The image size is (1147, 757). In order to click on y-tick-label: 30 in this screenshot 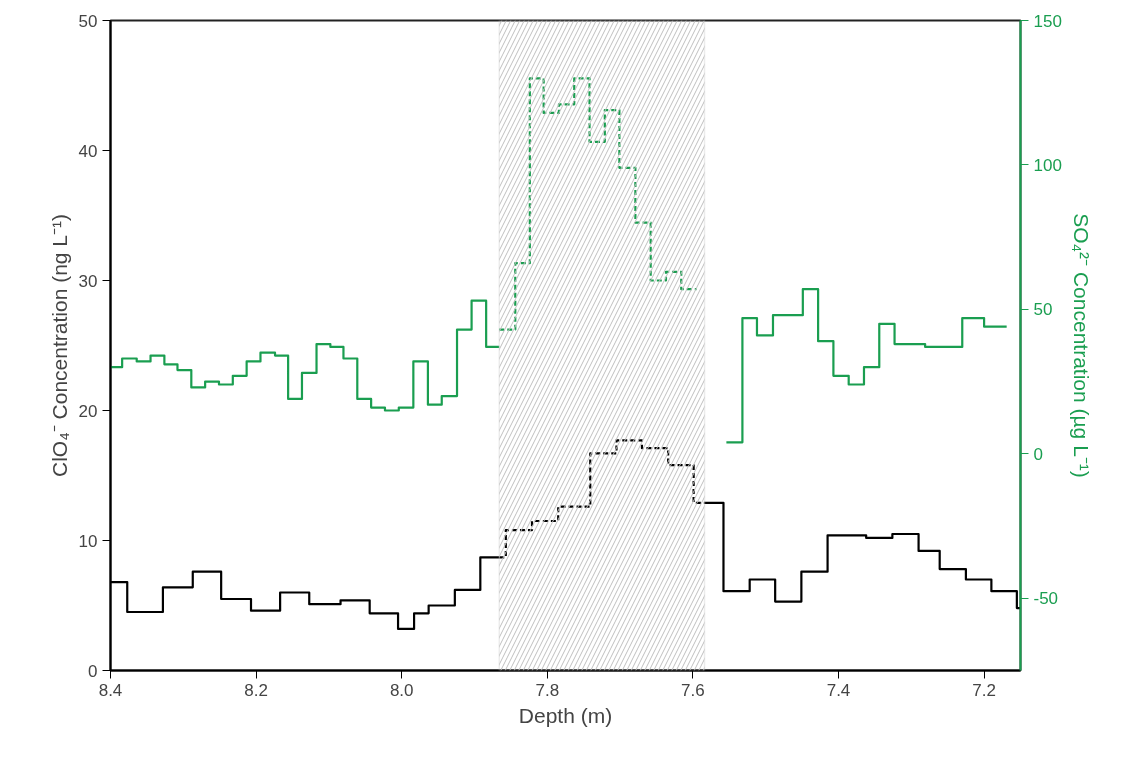, I will do `click(88, 281)`.